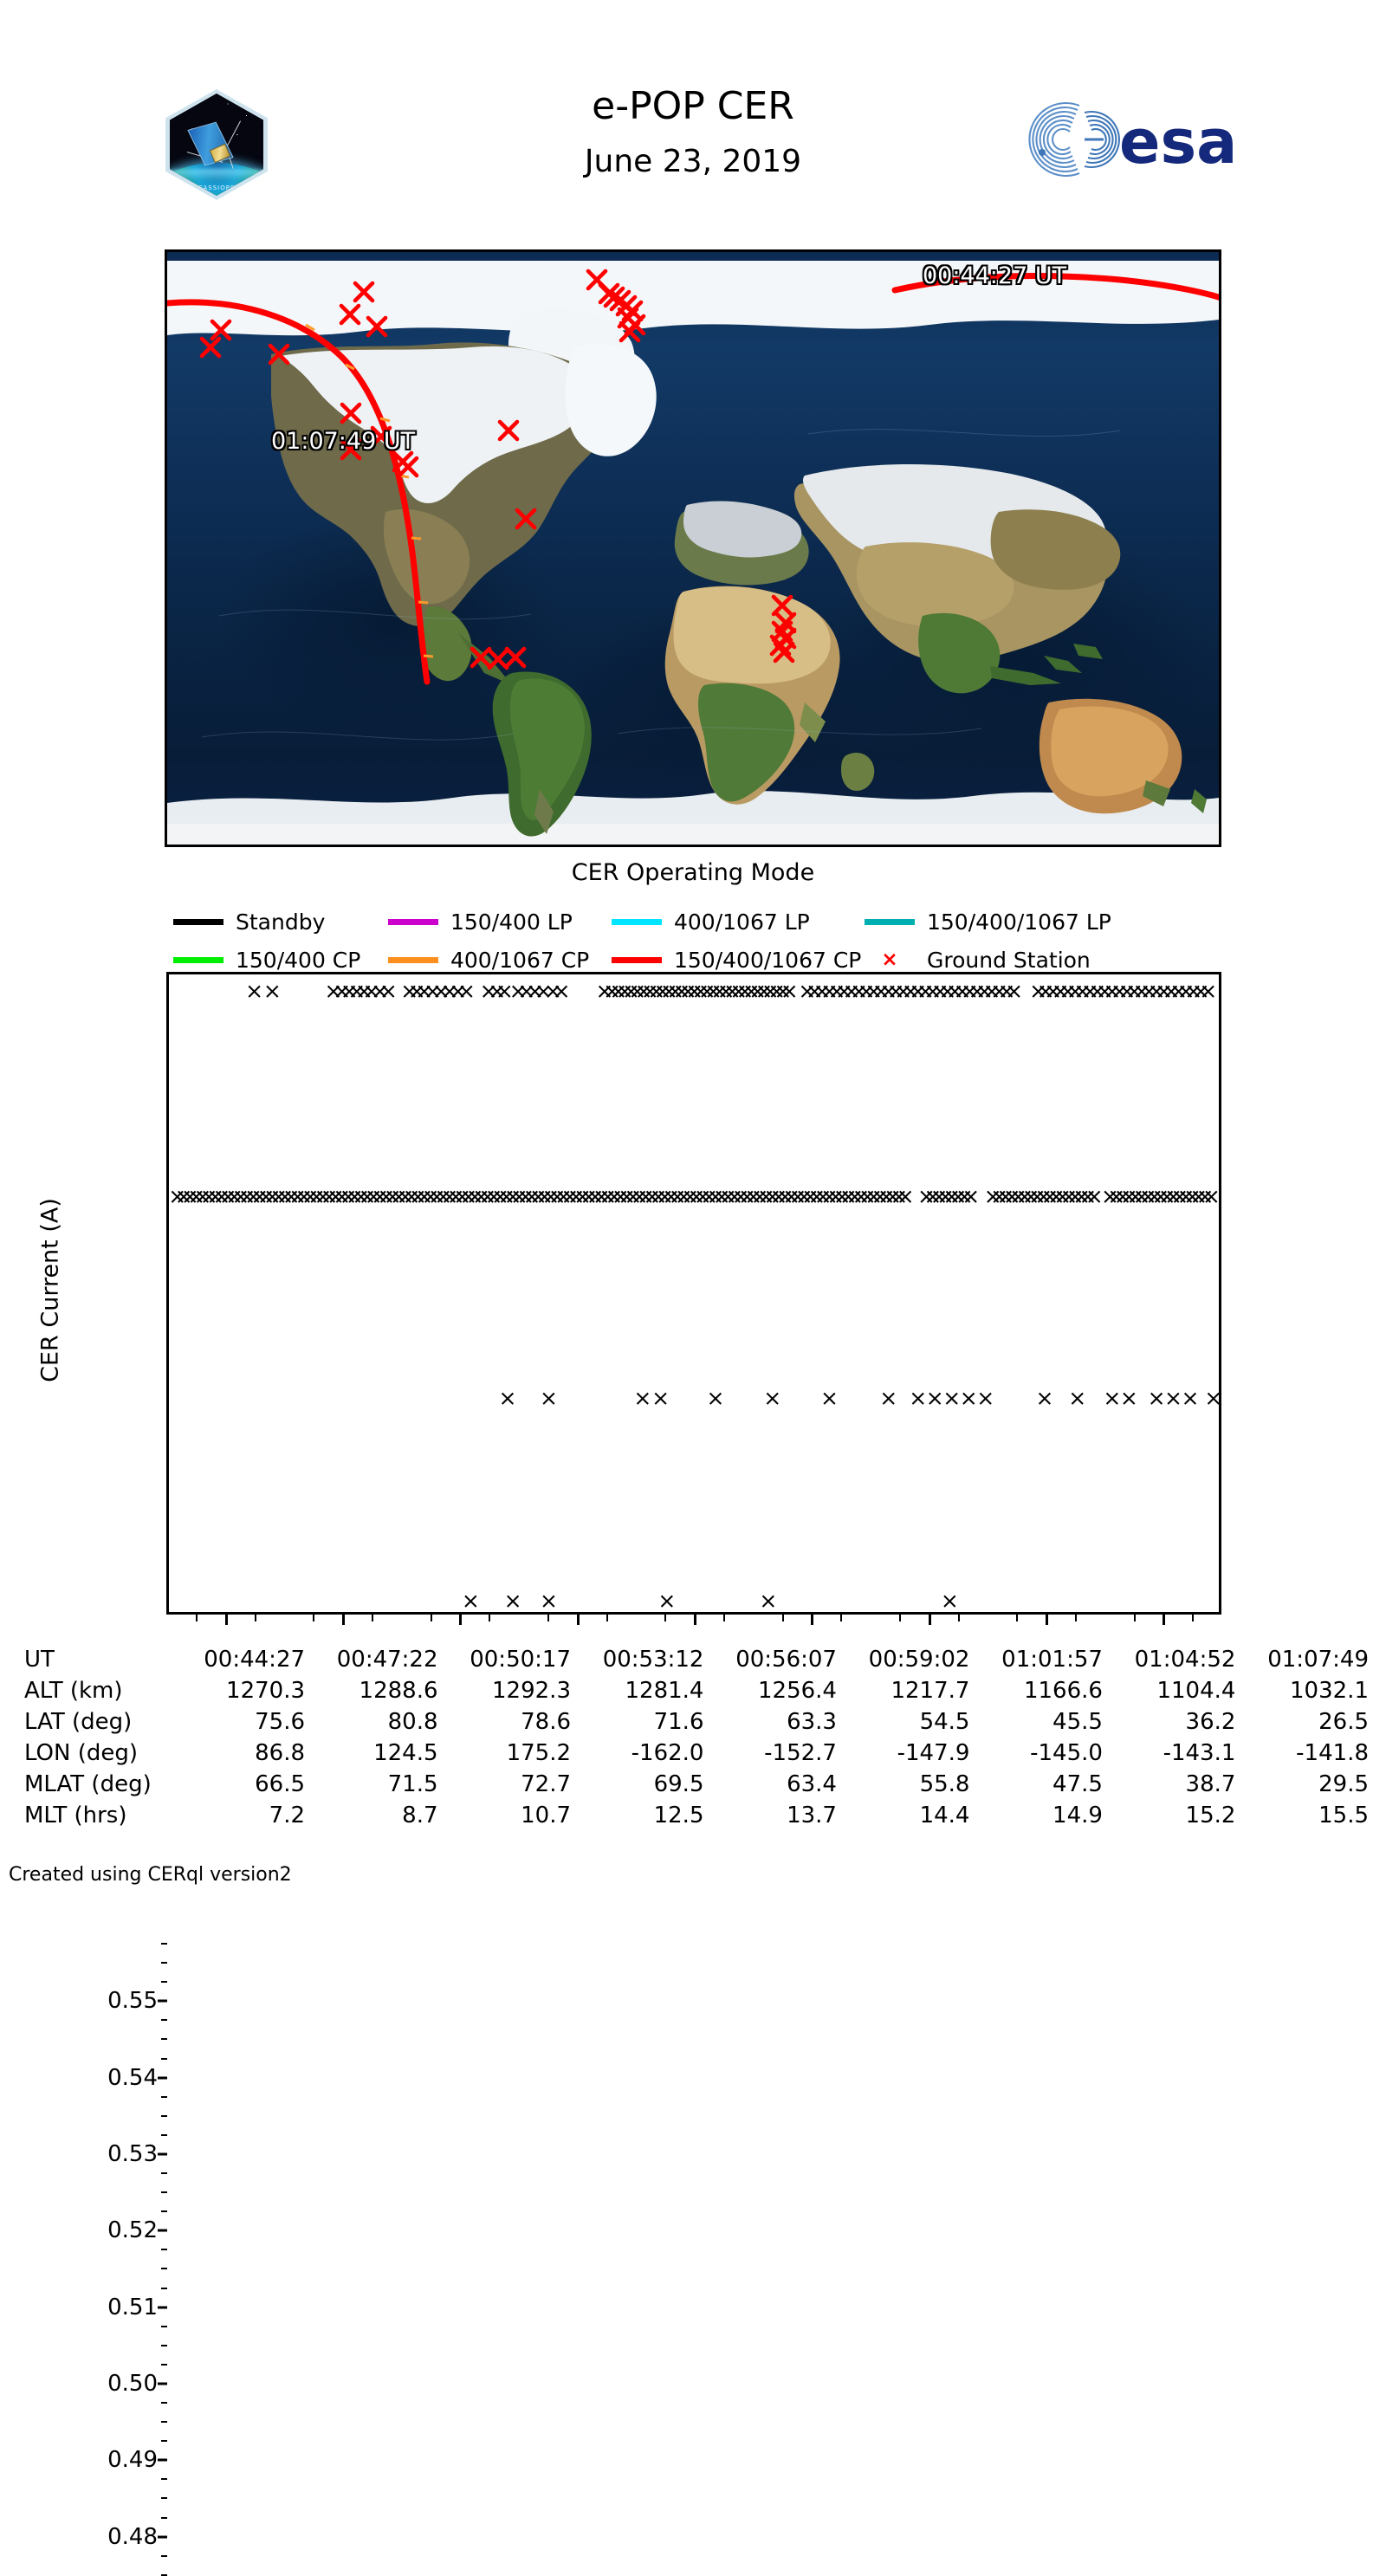 Image resolution: width=1386 pixels, height=2576 pixels. What do you see at coordinates (678, 1784) in the screenshot?
I see `table-cell: 69.5` at bounding box center [678, 1784].